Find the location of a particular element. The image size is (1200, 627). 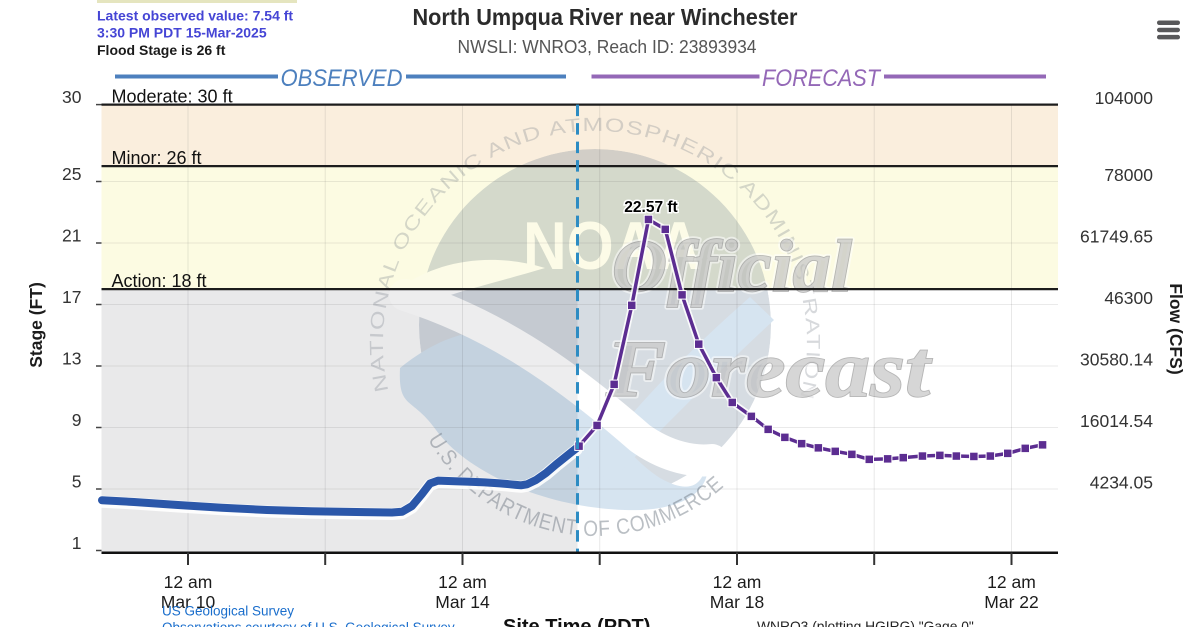

svg-text:NWSLI: WNRO3, Reach ID: 238939: NWSLI: WNRO3, Reach ID: 23893934 is located at coordinates (607, 47).